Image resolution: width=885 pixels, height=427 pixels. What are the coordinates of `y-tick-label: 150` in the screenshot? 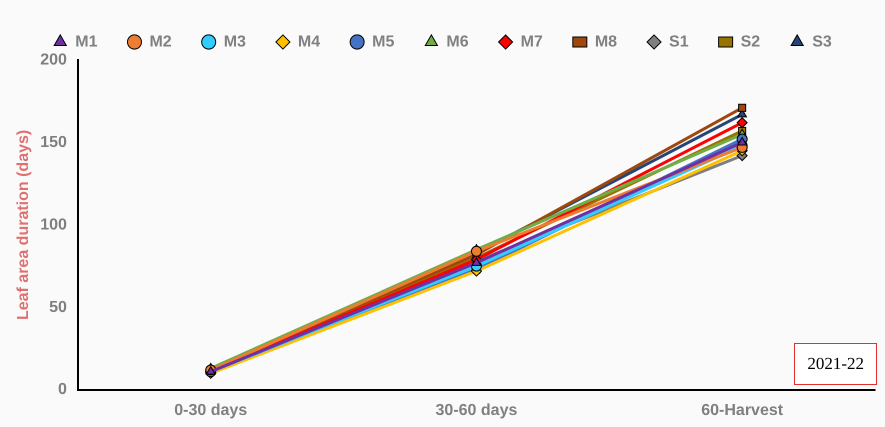 It's located at (53, 142).